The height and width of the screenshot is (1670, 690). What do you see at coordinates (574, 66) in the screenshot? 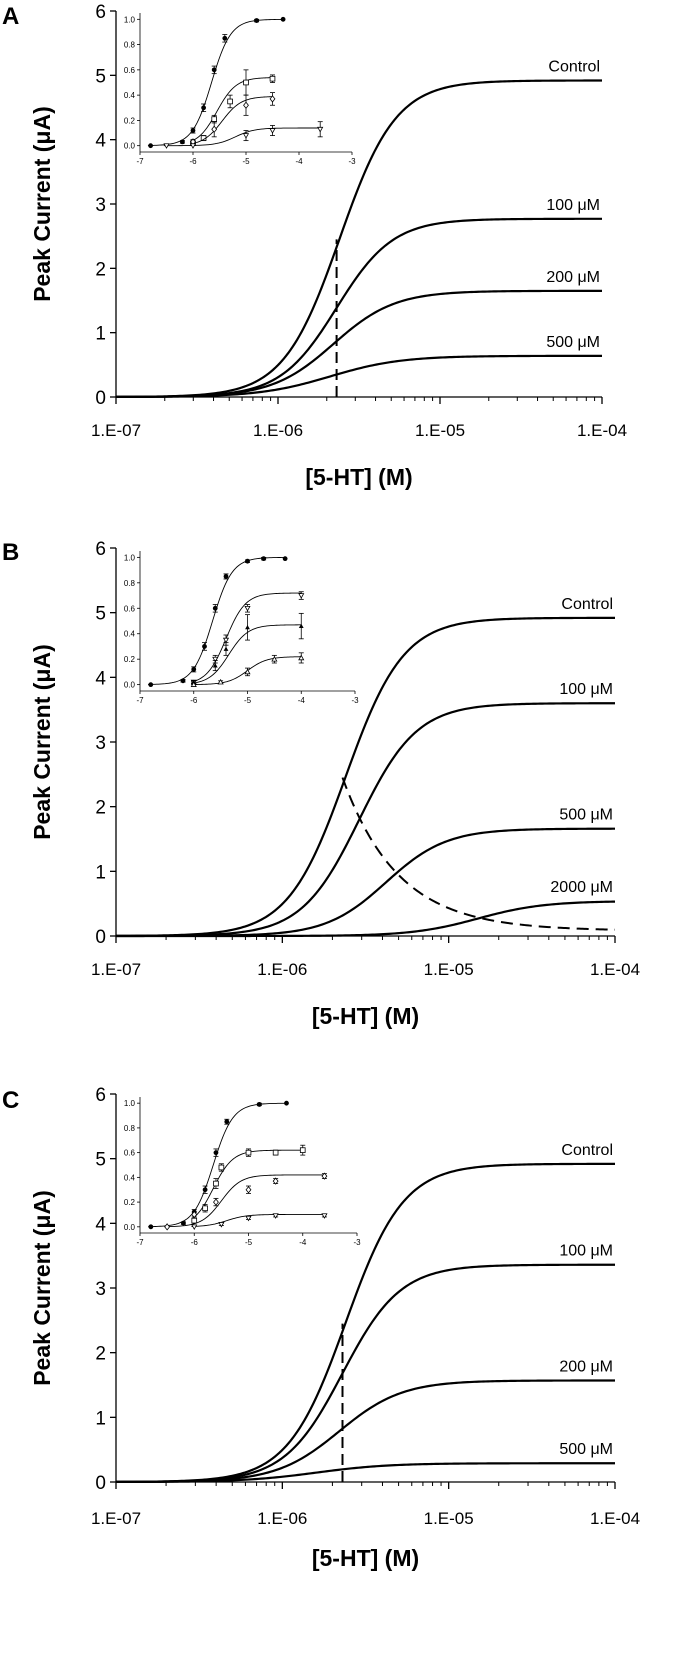
I see `curve-label: Control` at bounding box center [574, 66].